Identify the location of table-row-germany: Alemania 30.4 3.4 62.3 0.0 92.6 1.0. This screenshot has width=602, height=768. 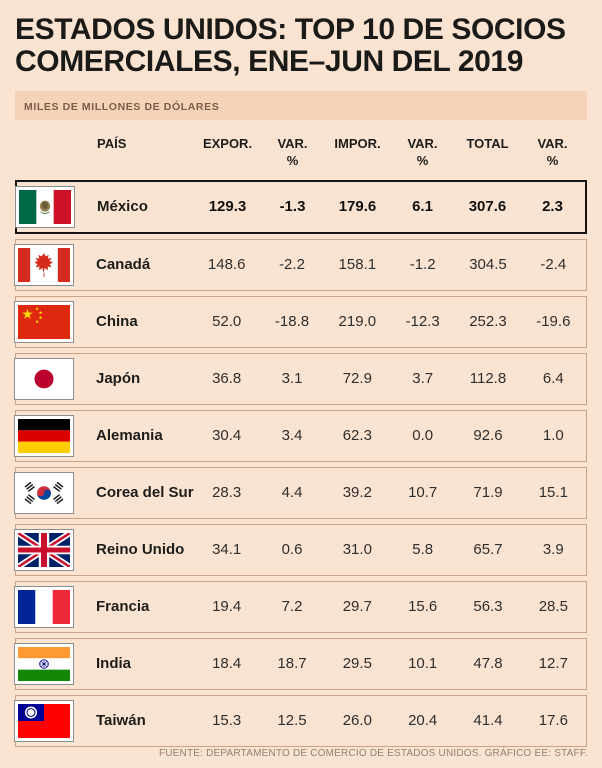
(300, 435).